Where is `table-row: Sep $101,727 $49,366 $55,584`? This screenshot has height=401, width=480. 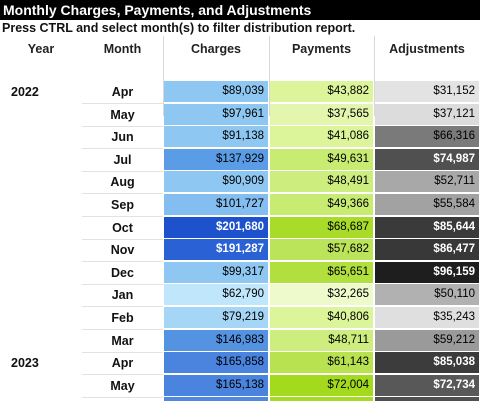
table-row: Sep $101,727 $49,366 $55,584 is located at coordinates (240, 205).